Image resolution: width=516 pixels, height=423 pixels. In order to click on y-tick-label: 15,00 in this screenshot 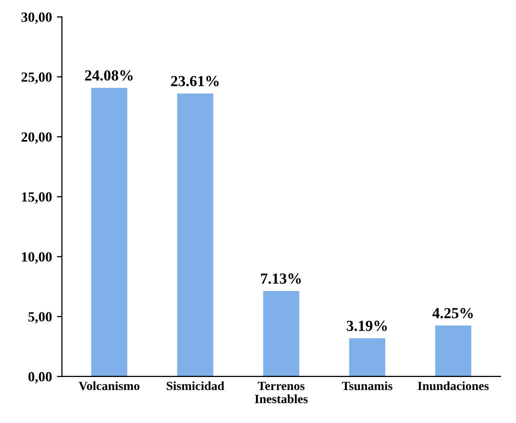, I will do `click(37, 198)`.